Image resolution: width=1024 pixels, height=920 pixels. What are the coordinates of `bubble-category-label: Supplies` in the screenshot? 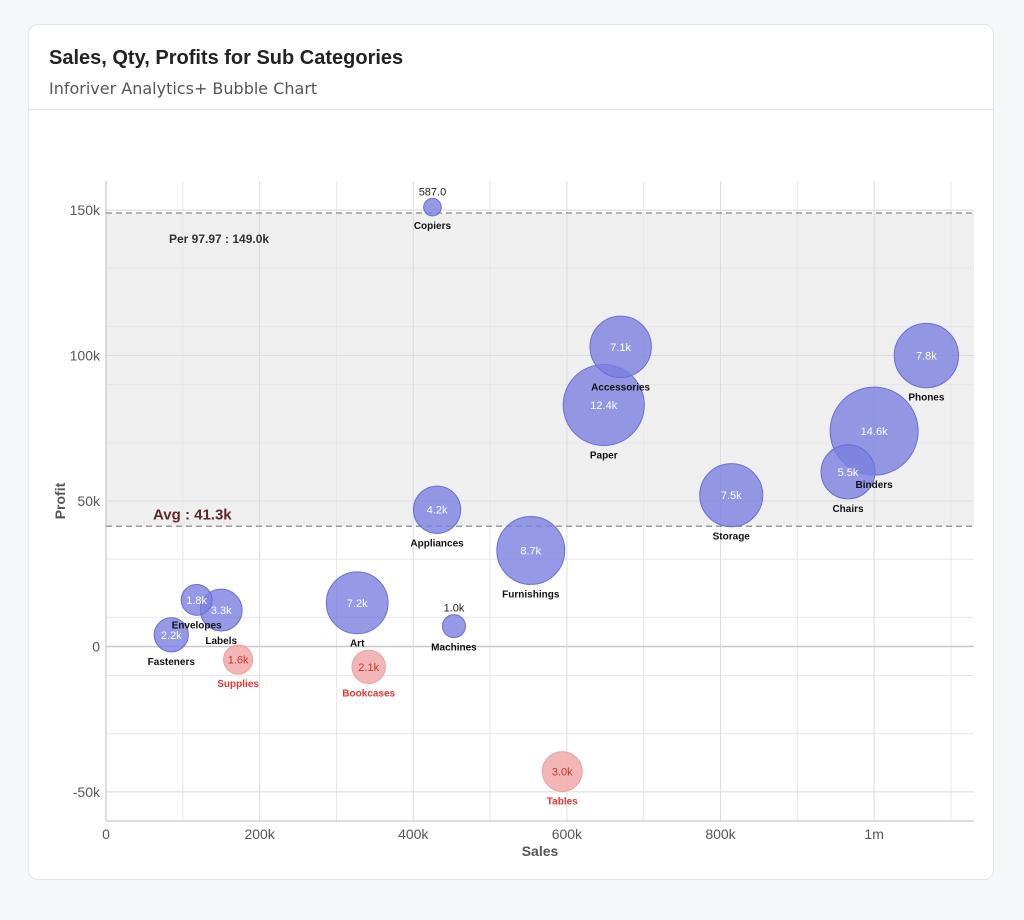 It's located at (238, 684).